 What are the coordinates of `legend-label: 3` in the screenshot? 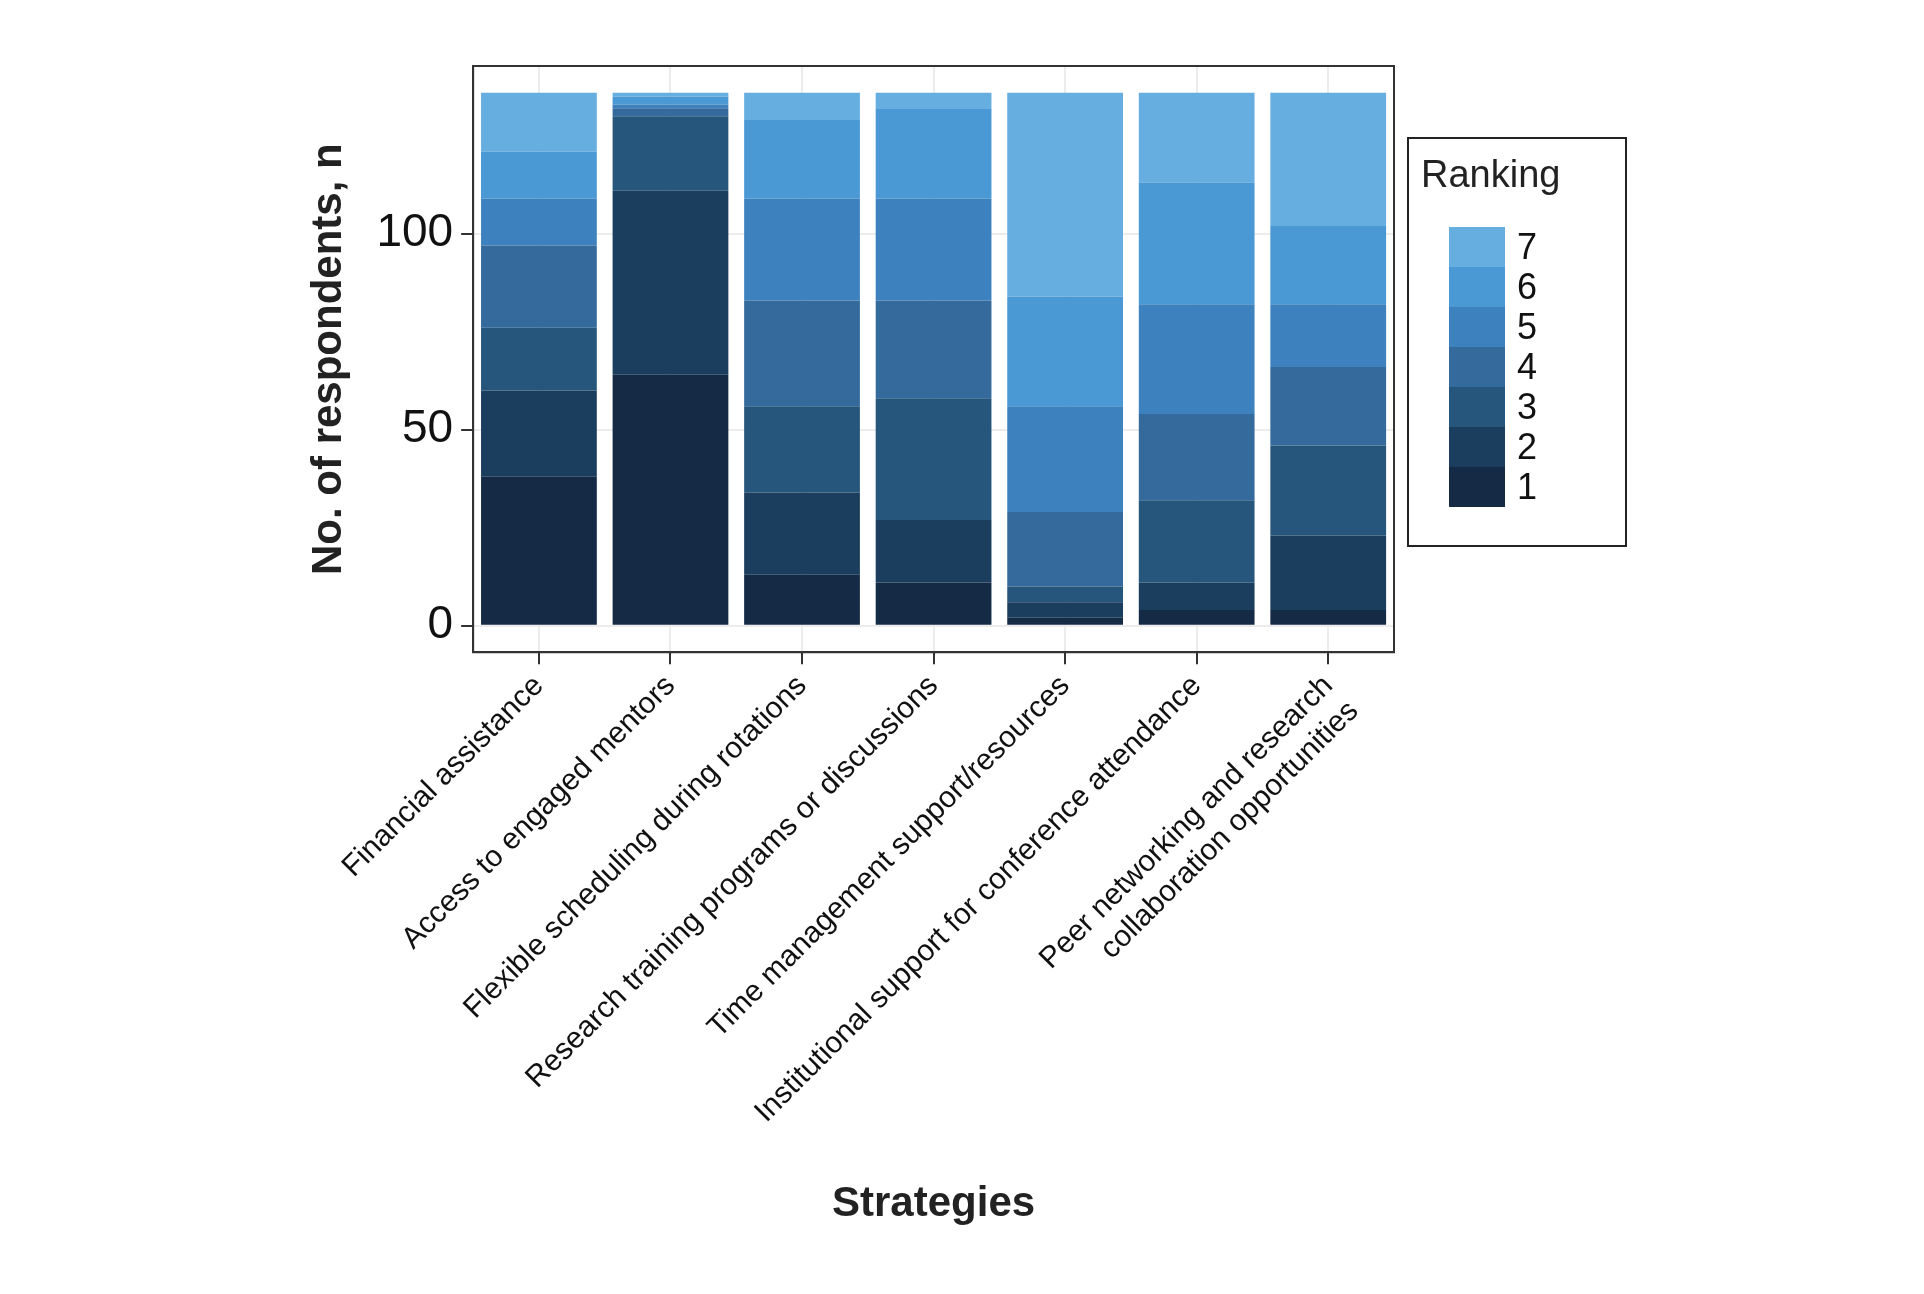 It's located at (1527, 406).